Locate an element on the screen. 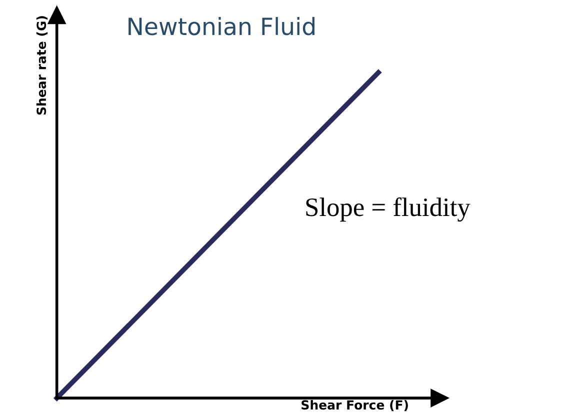  y-axis-title: Shear rate (G) is located at coordinates (42, 65).